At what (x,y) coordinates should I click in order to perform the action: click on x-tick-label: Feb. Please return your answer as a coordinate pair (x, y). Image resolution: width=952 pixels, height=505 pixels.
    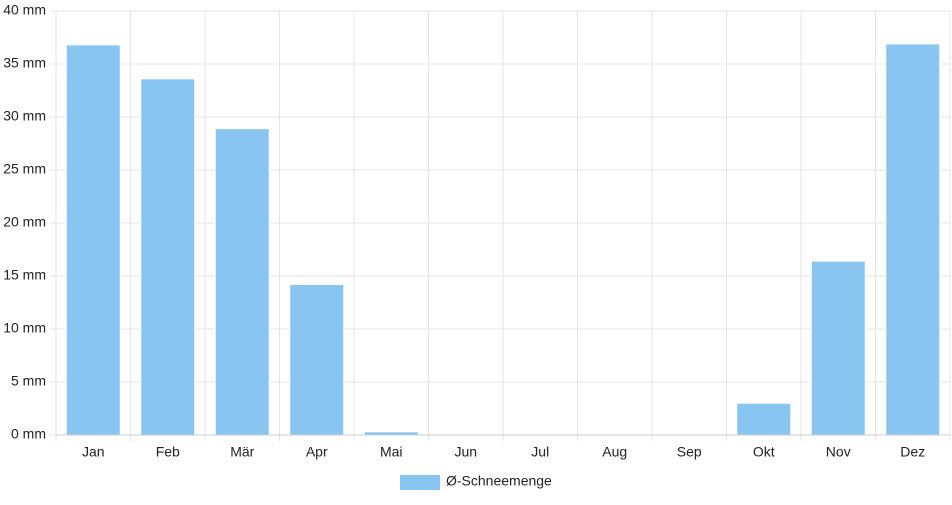
    Looking at the image, I should click on (168, 452).